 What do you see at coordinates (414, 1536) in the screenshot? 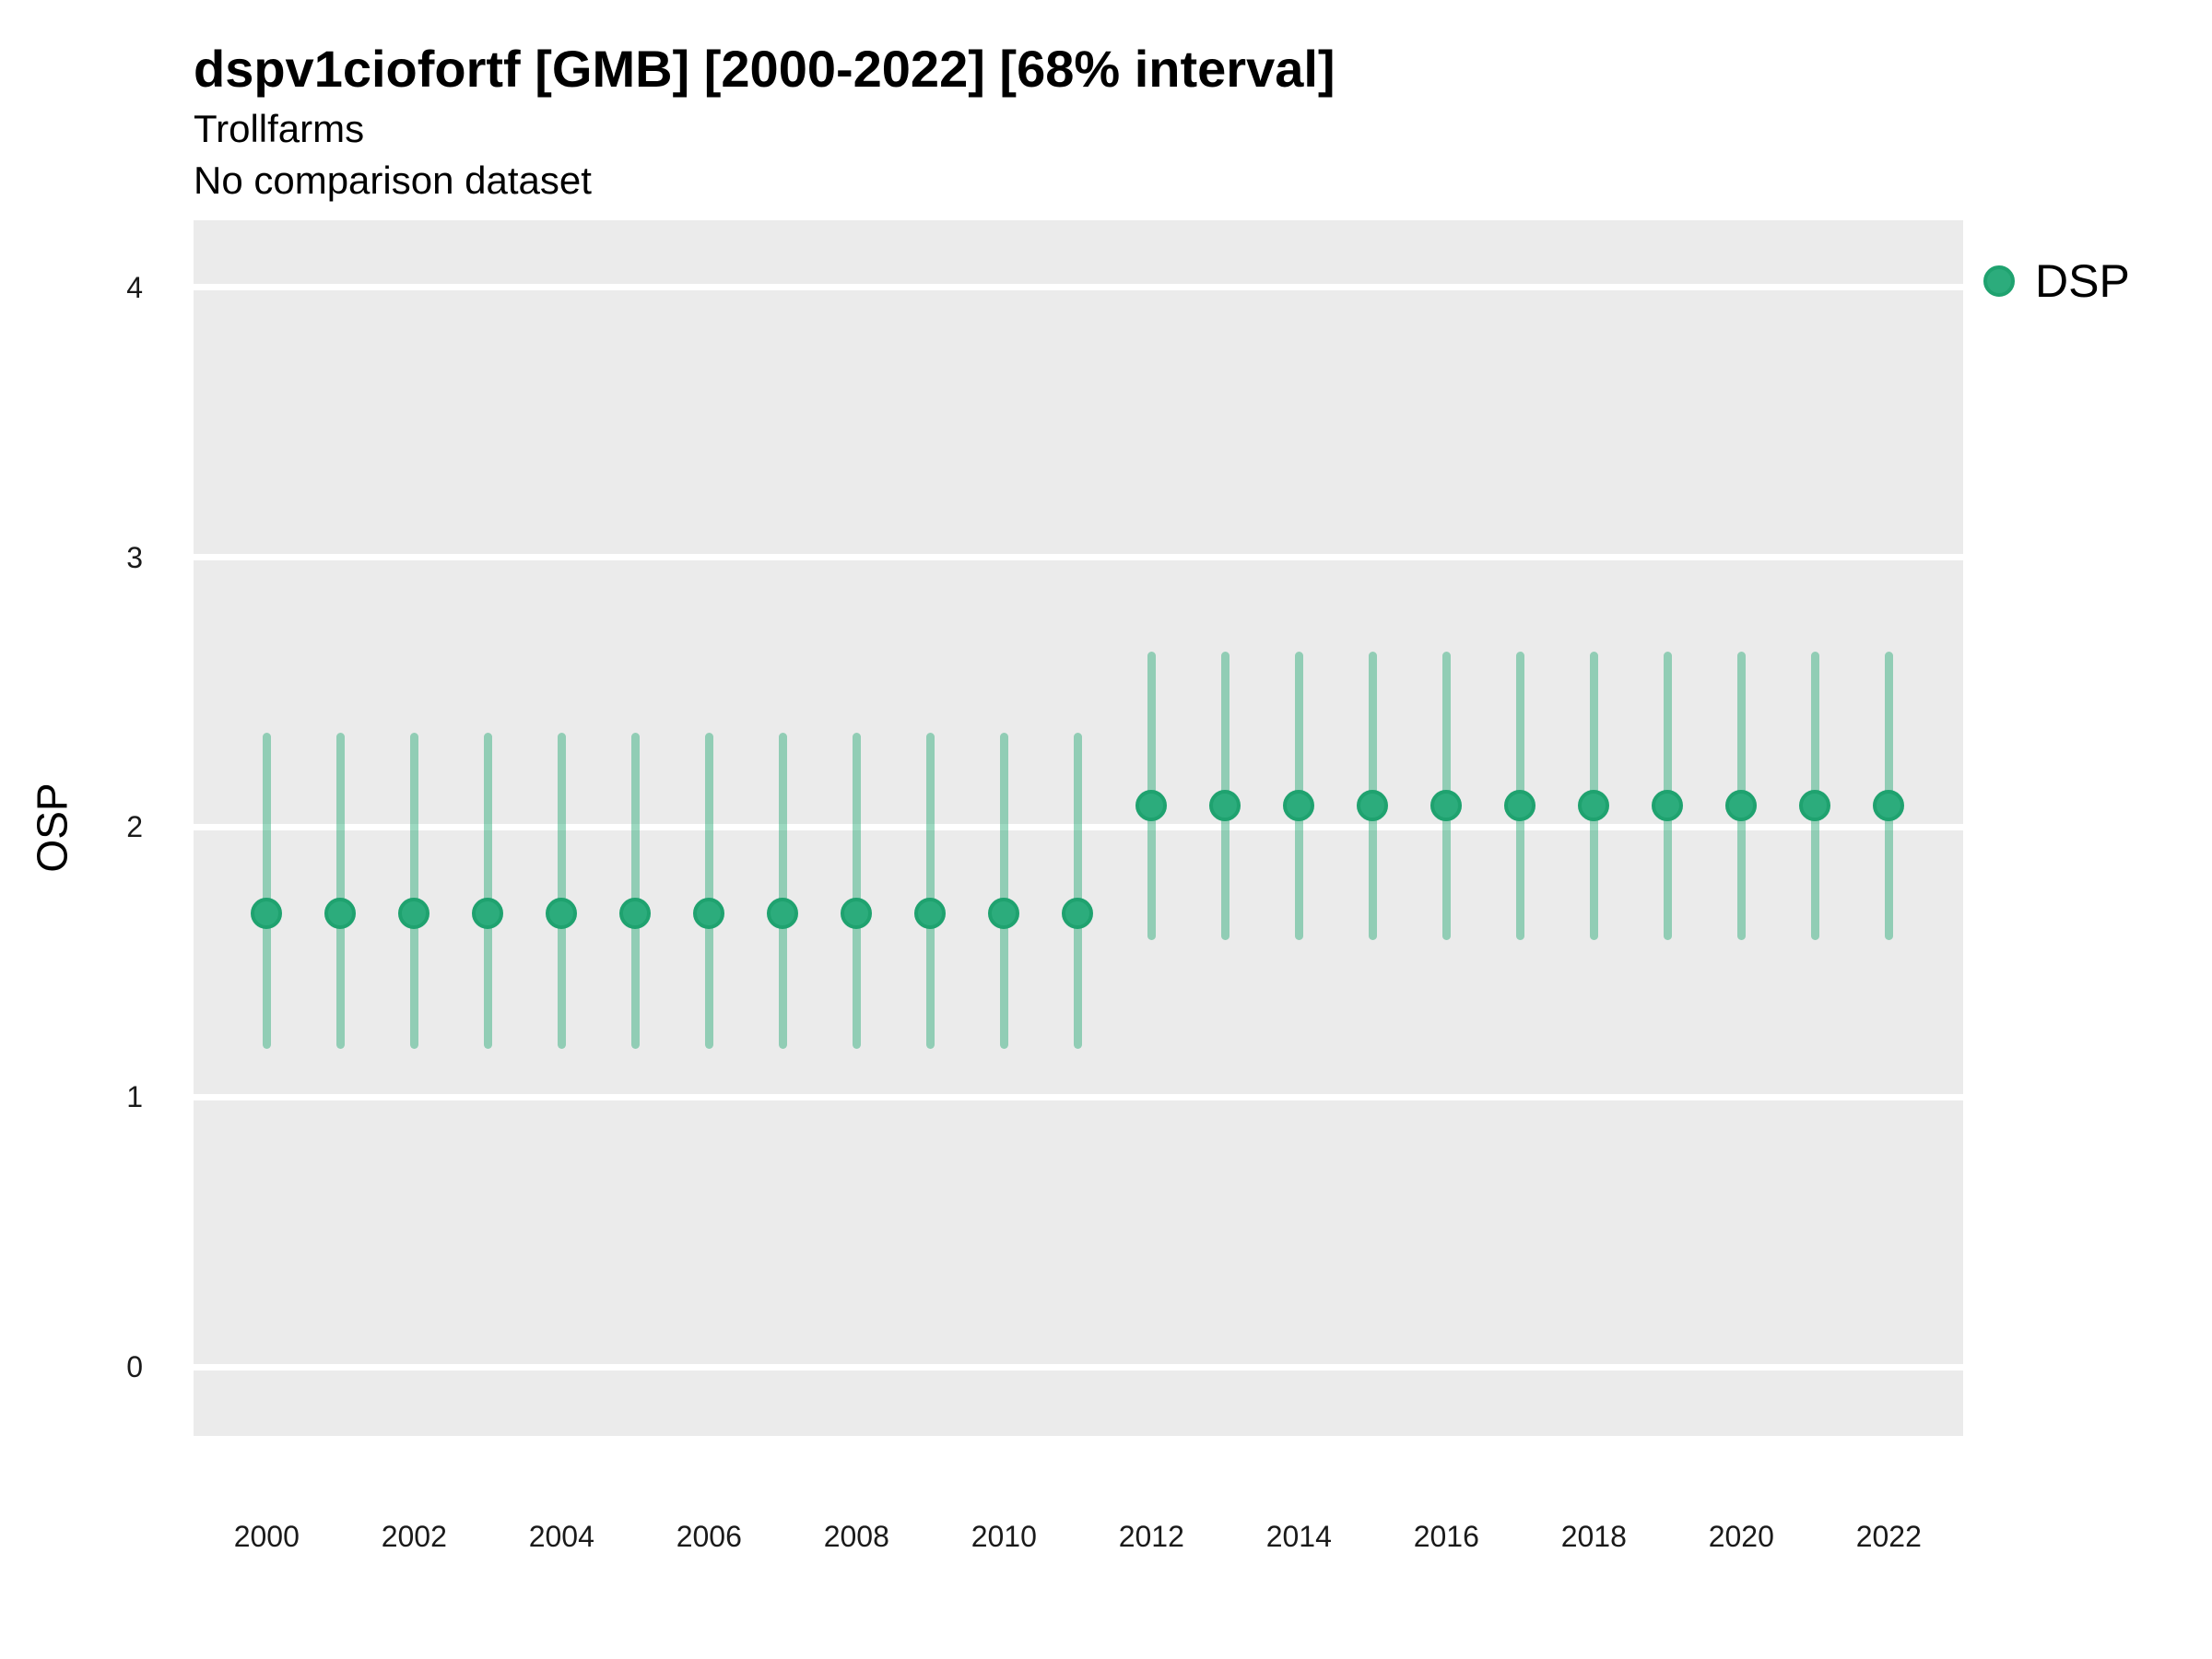
I see `x-tick-label-2002: 2002` at bounding box center [414, 1536].